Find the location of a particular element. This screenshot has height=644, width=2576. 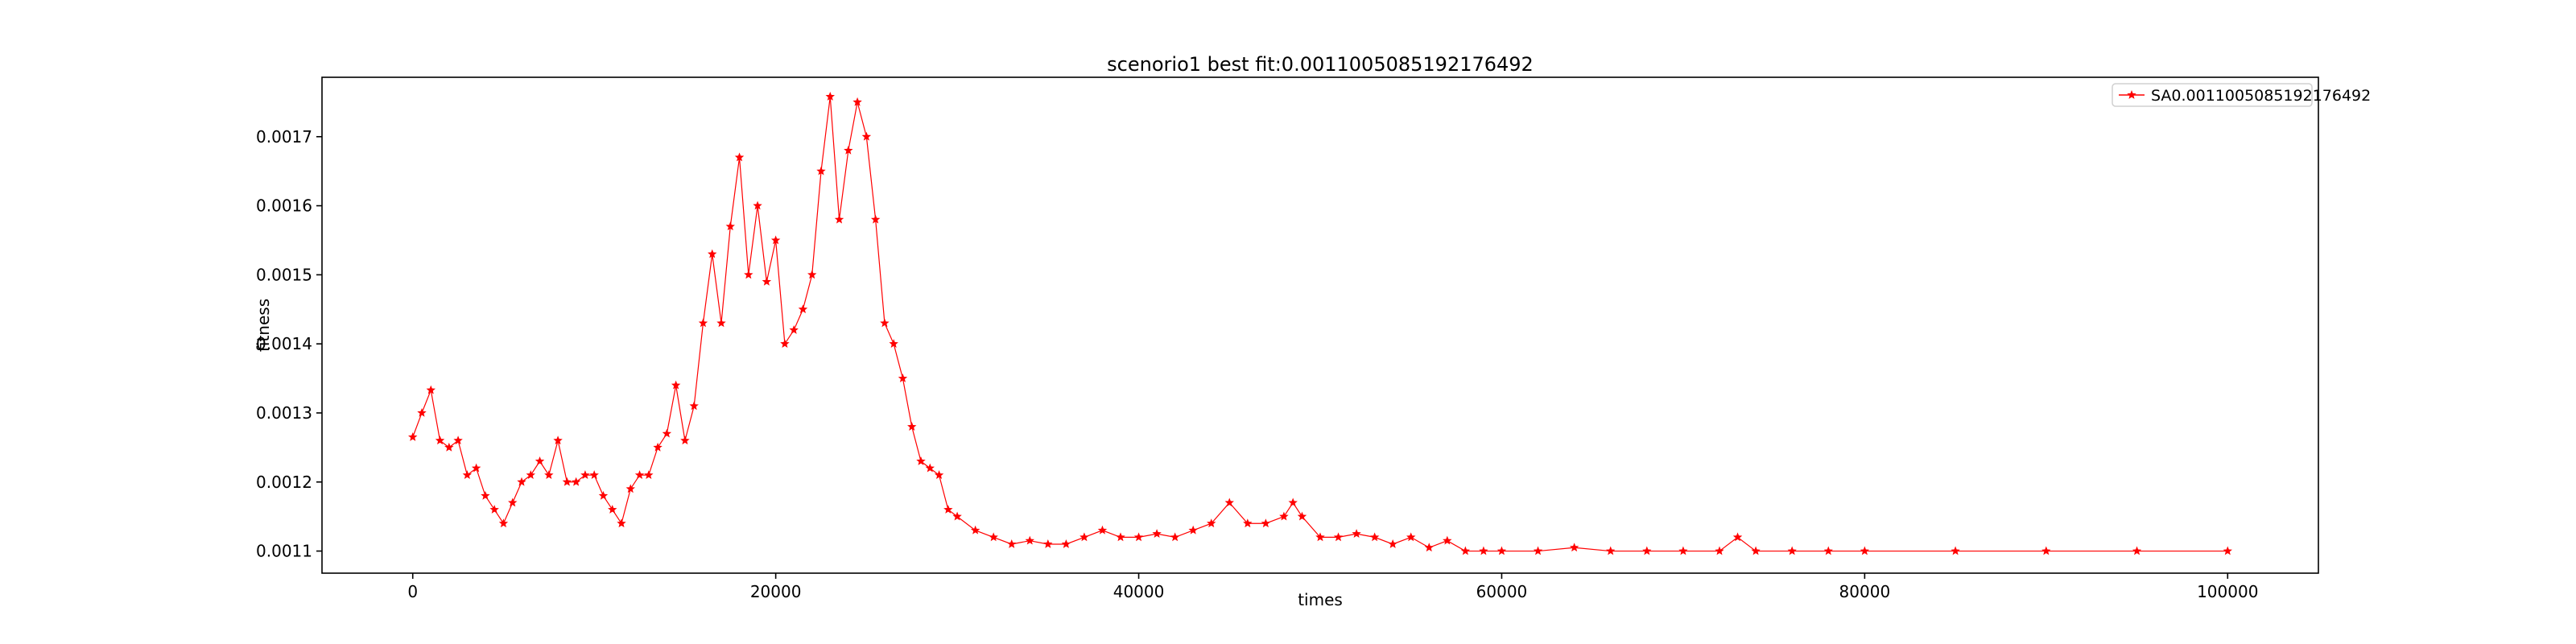

chart-title: scenorio1 best fit:0.0011005085192176492 is located at coordinates (1320, 64).